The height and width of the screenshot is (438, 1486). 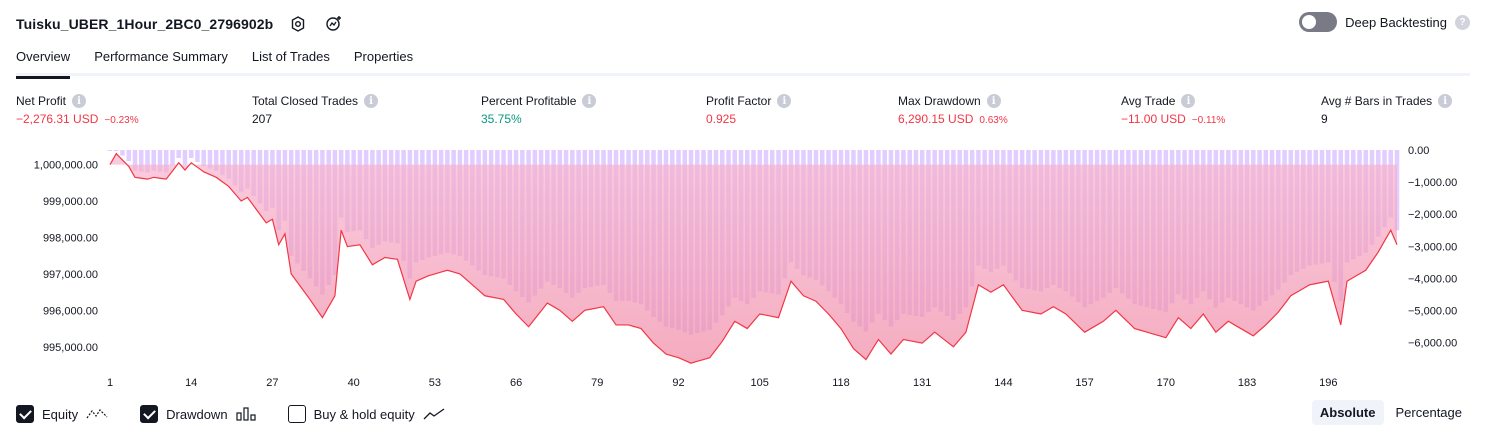 I want to click on tab-list-of-trades: List of Trades, so click(x=290, y=56).